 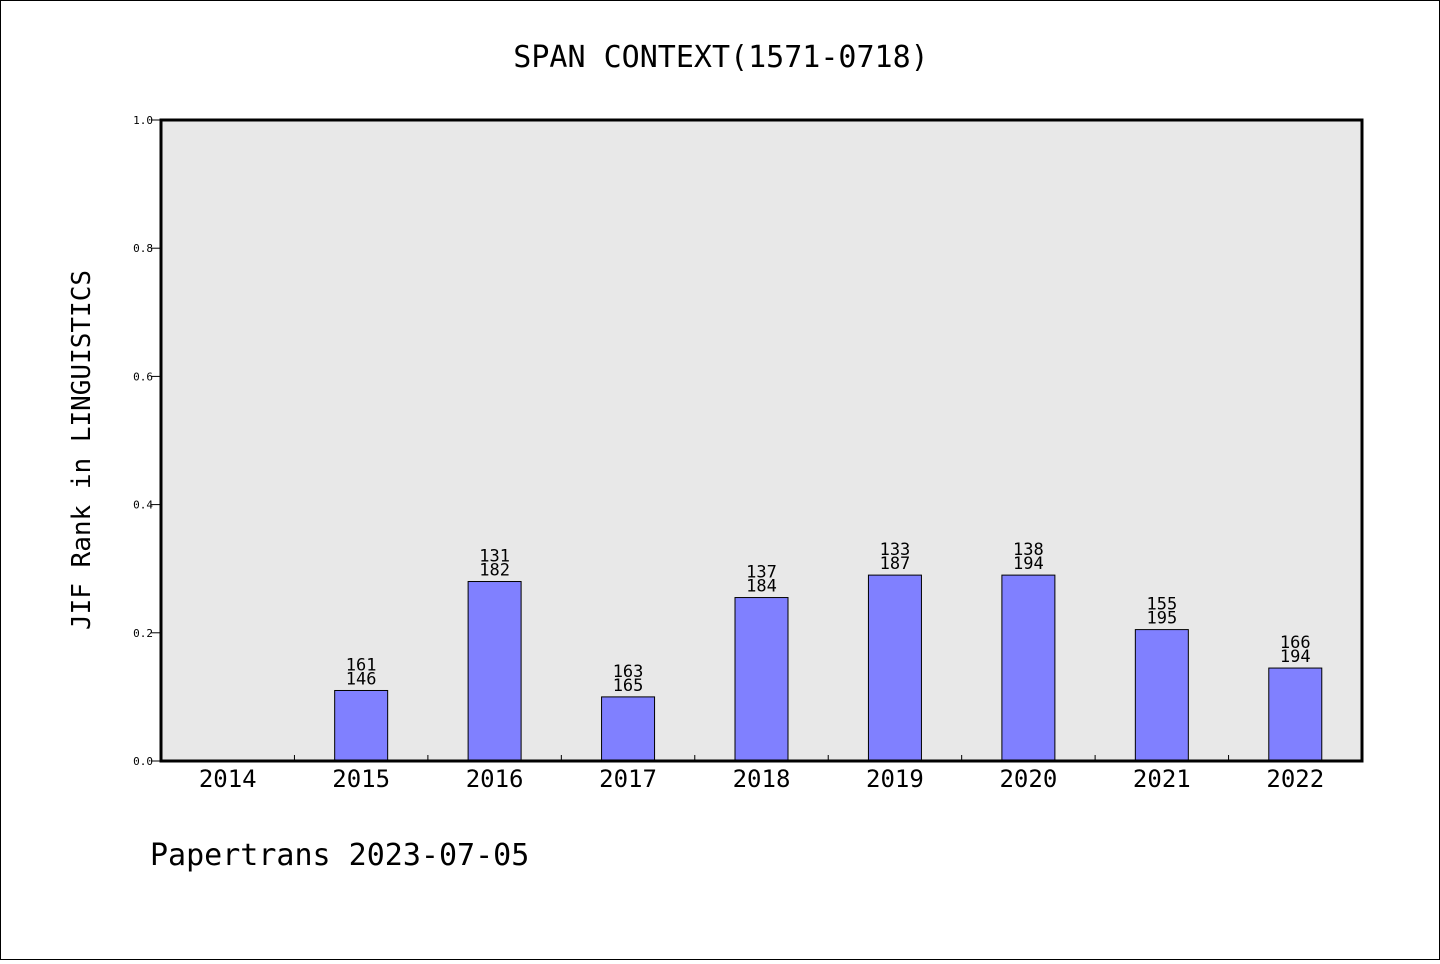 What do you see at coordinates (1161, 619) in the screenshot?
I see `data-label-lower: 195` at bounding box center [1161, 619].